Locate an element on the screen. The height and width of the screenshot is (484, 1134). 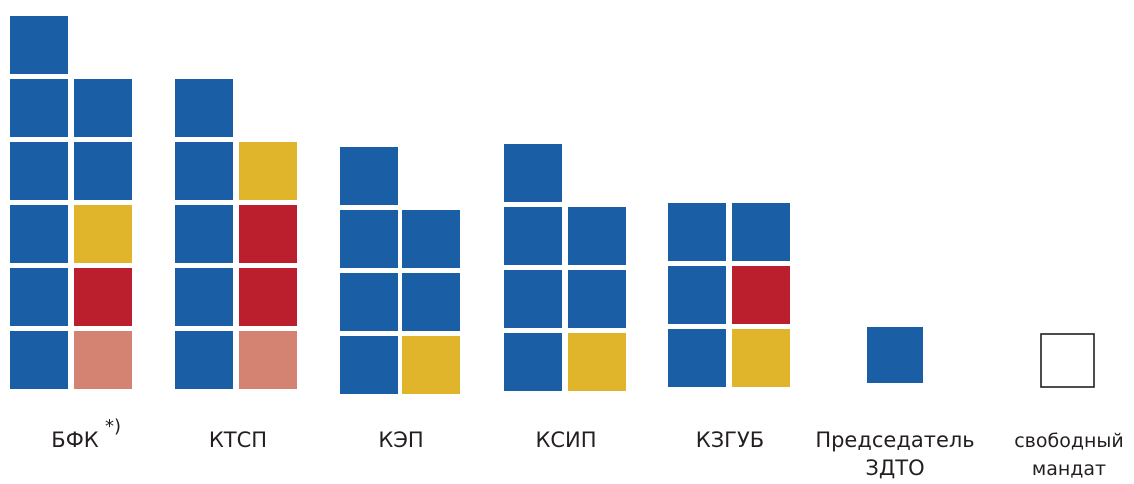
group-label: КСИП is located at coordinates (565, 440).